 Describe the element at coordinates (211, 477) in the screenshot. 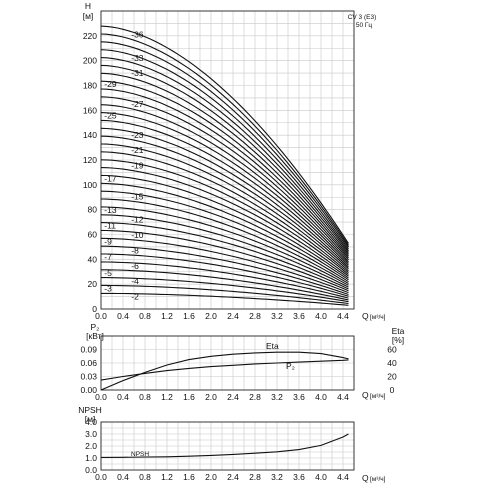

I see `npsh-x-tick-label: 2.0` at that location.